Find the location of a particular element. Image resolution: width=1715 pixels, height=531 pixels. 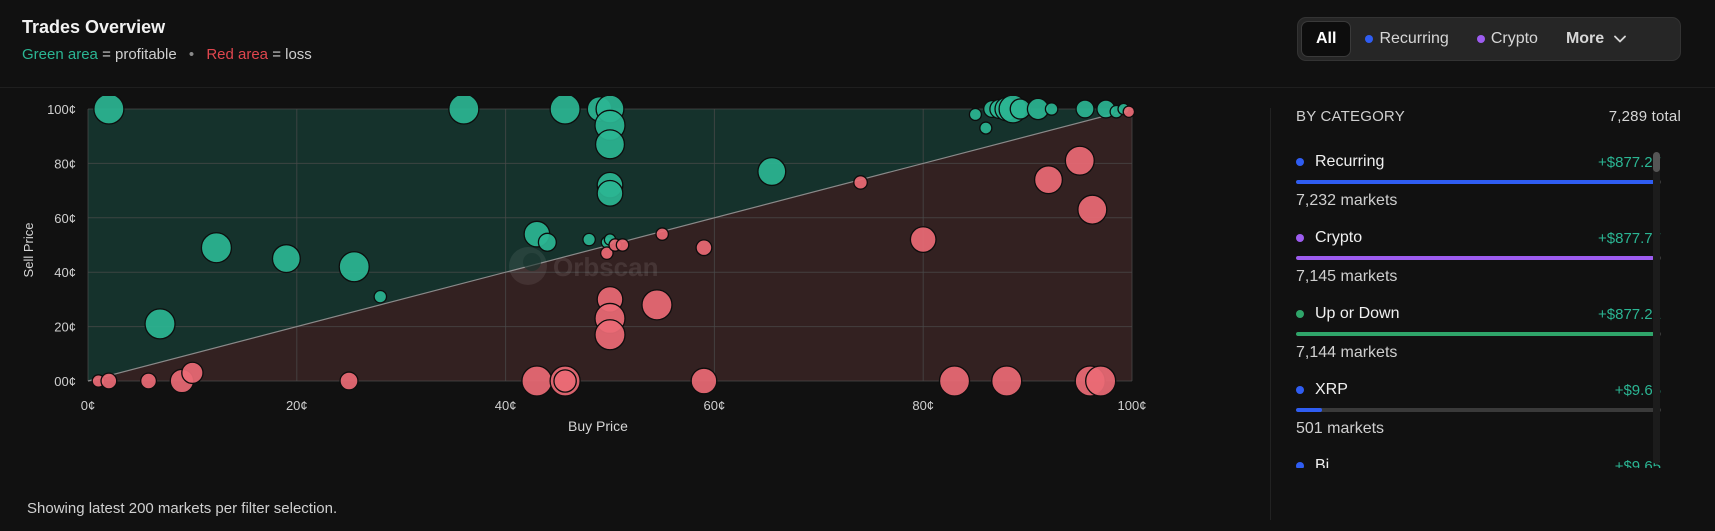

category-pnl: +$877.27 is located at coordinates (1629, 162).